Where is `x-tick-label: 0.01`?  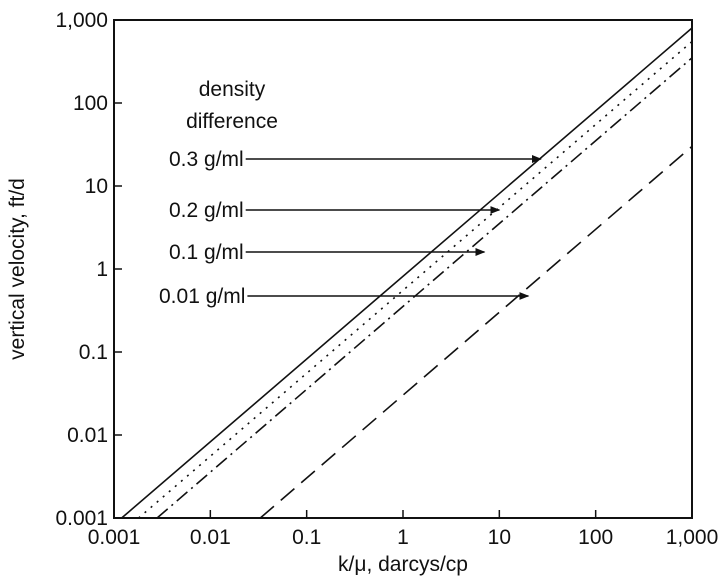
x-tick-label: 0.01 is located at coordinates (210, 537).